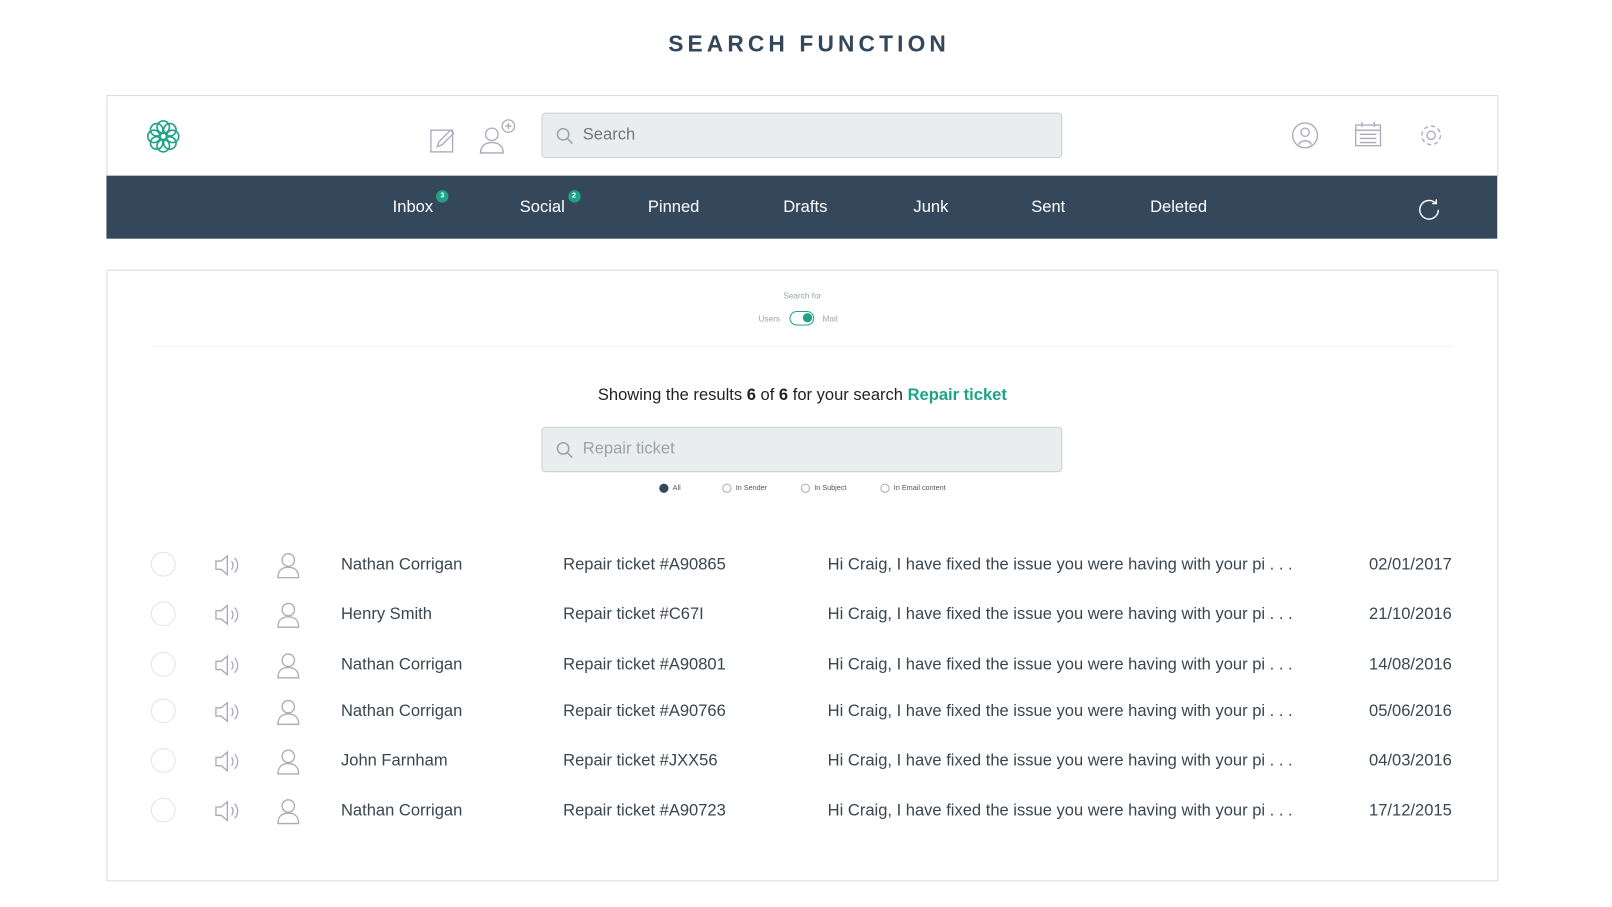  What do you see at coordinates (413, 207) in the screenshot?
I see `tab-label: Inbox` at bounding box center [413, 207].